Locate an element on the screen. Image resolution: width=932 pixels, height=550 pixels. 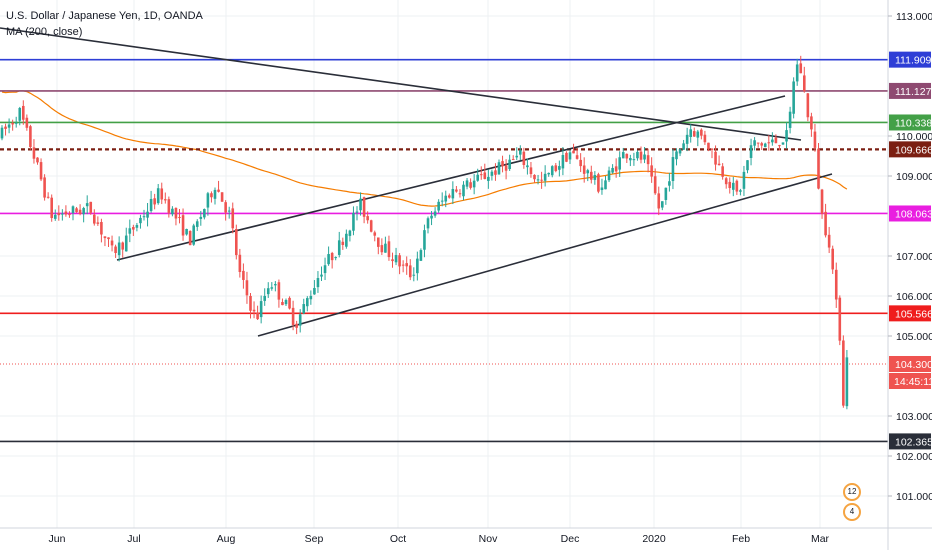
x-tick-label: Sep is located at coordinates (314, 539).